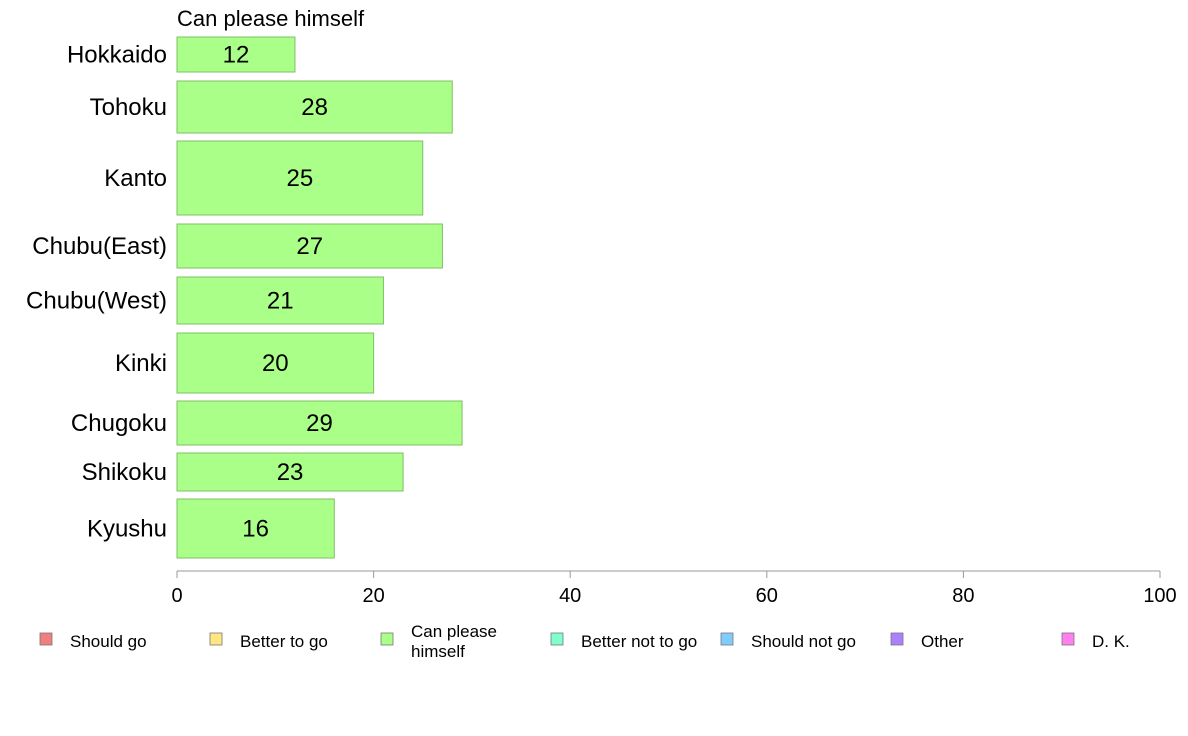 The image size is (1188, 736). I want to click on y-tick-label: Chugoku, so click(119, 423).